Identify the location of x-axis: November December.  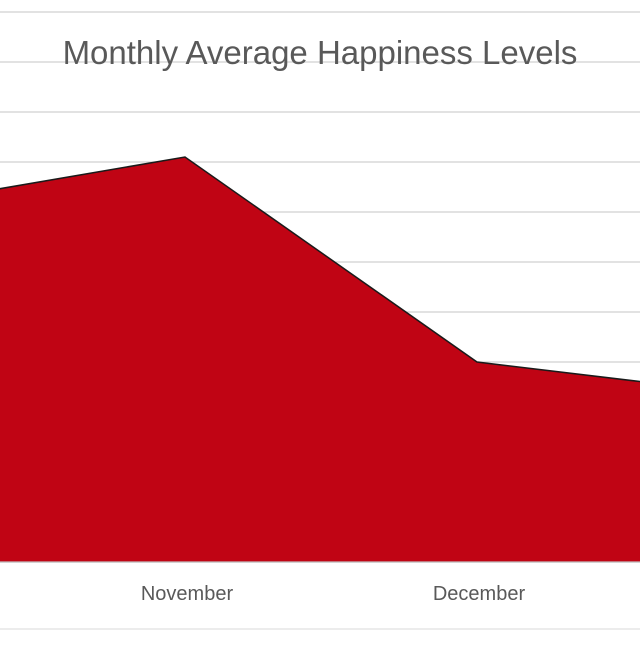
(320, 595).